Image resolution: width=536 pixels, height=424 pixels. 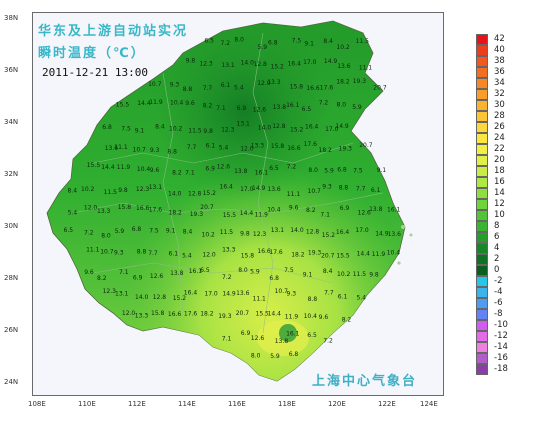 What do you see at coordinates (499, 149) in the screenshot?
I see `legend-label: 22` at bounding box center [499, 149].